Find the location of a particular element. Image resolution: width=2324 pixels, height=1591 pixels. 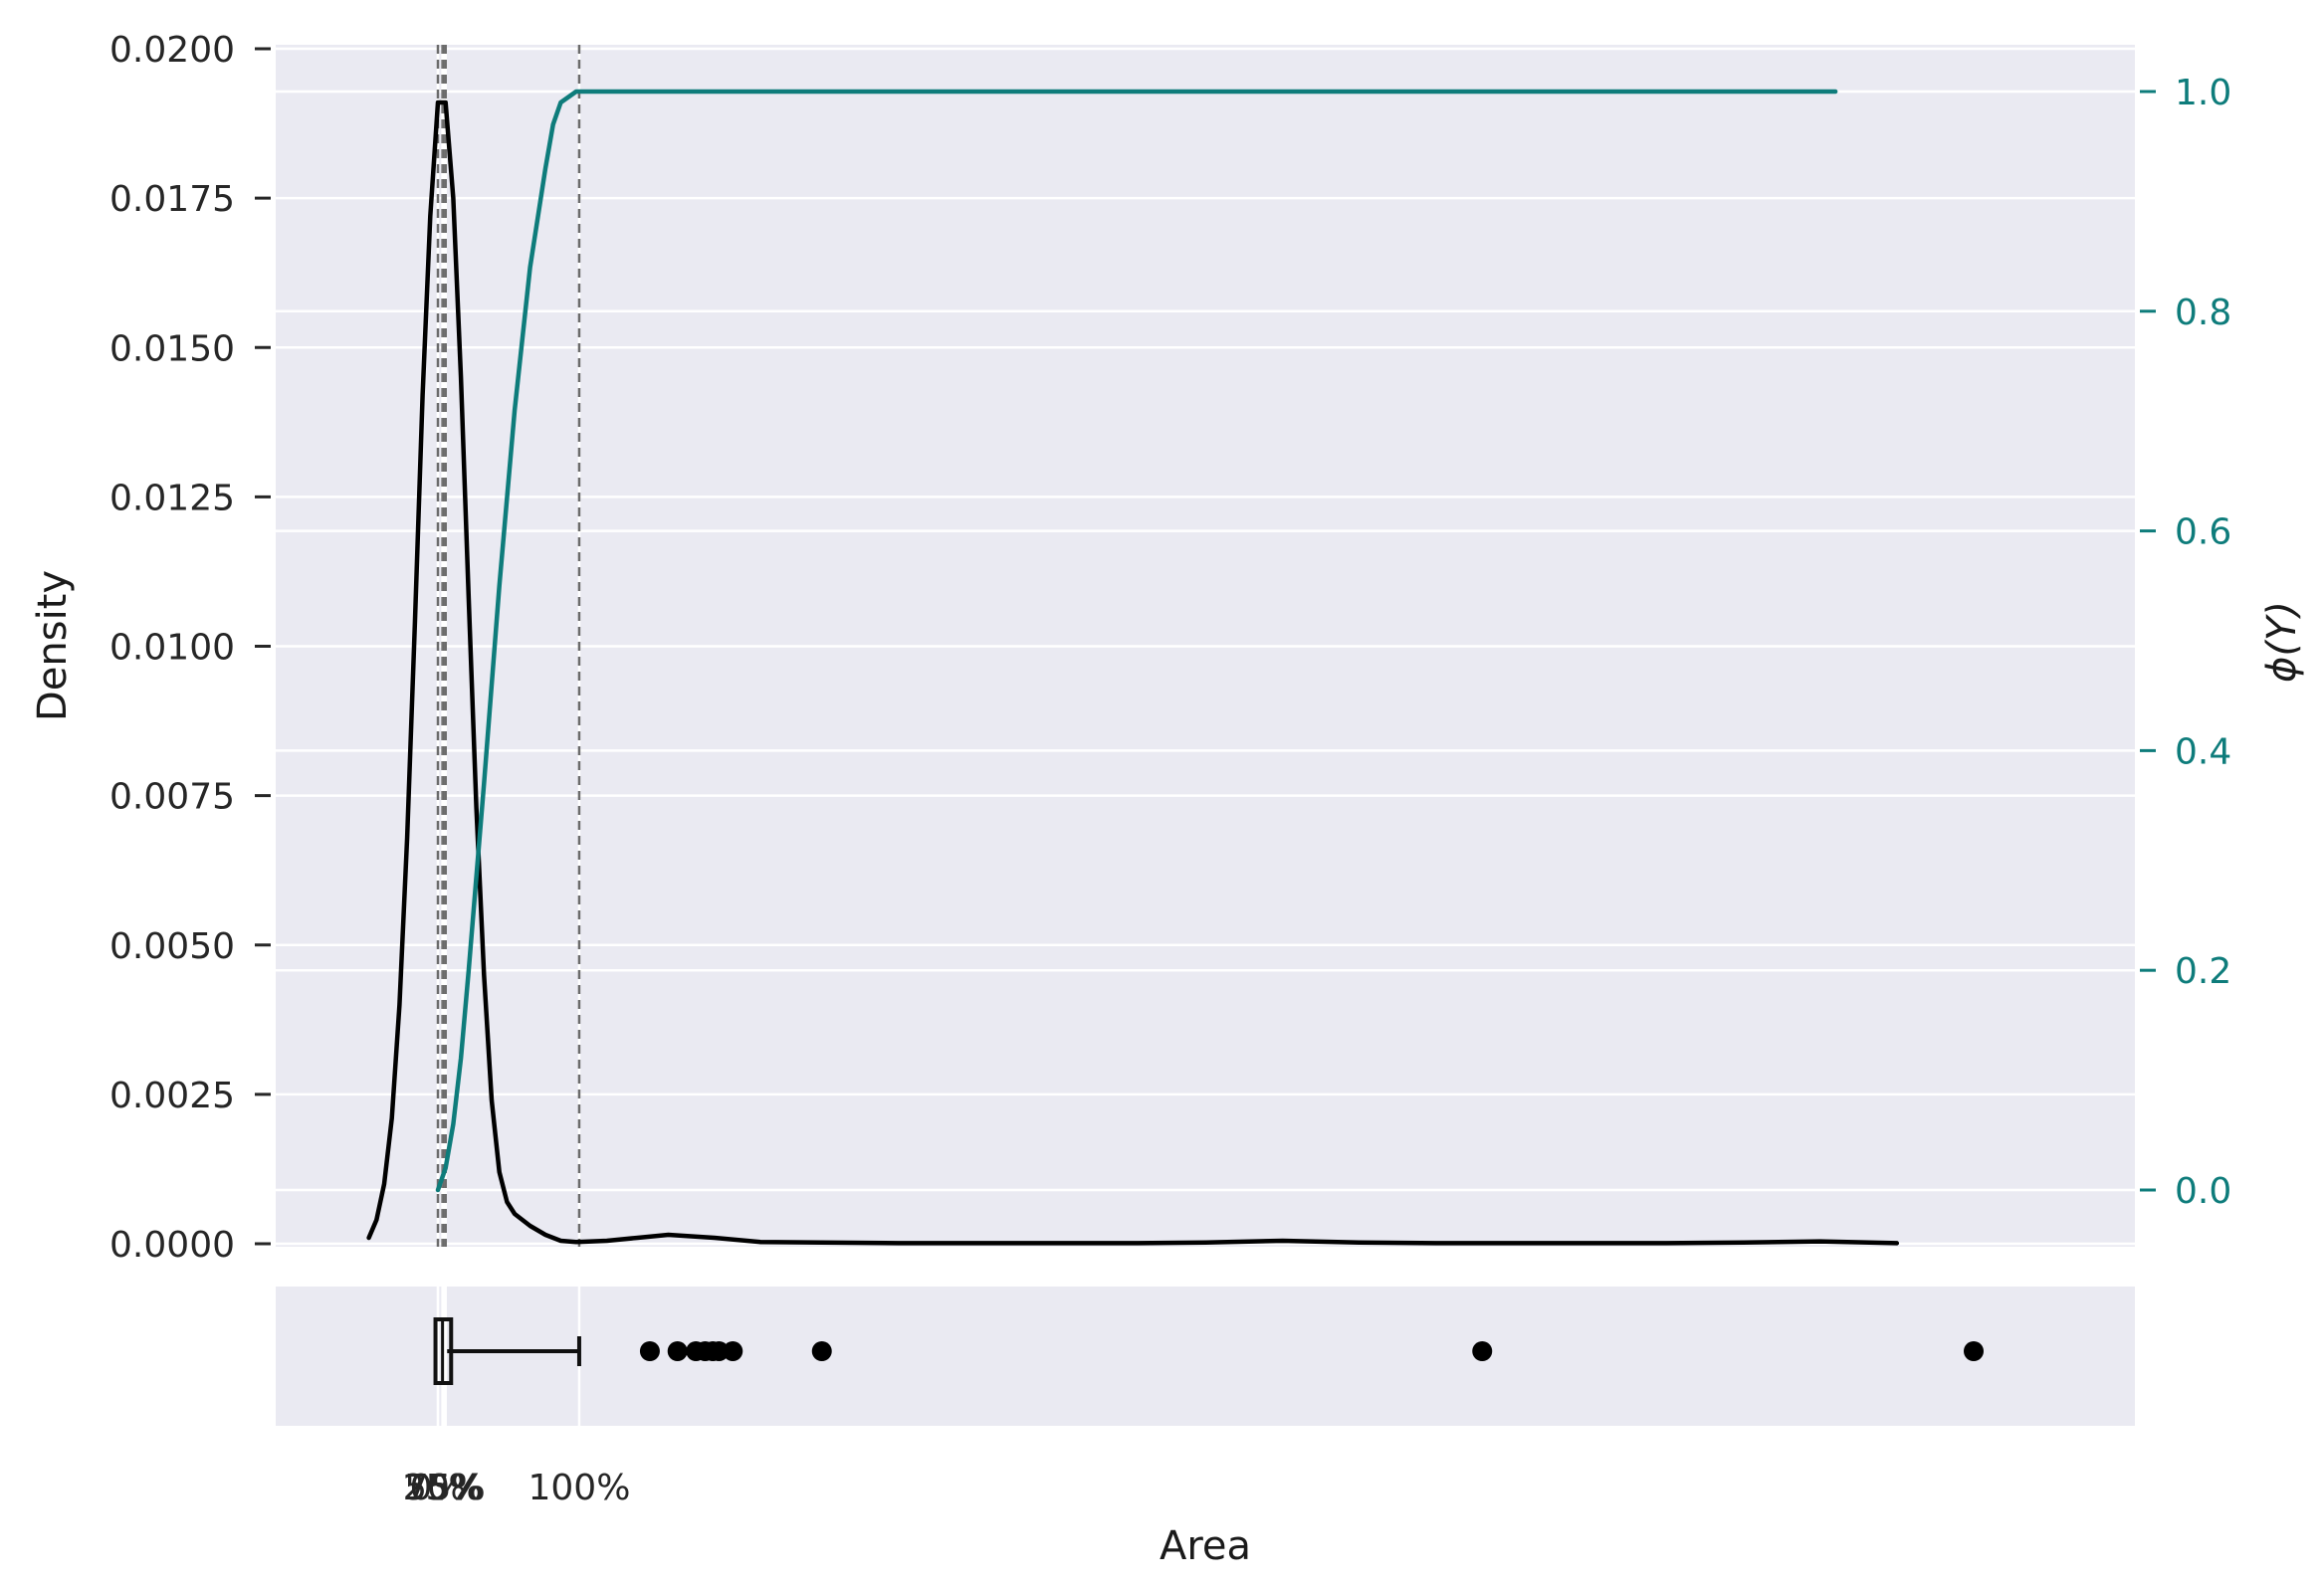

right-y-axis-label: ϕ(Y) is located at coordinates (2282, 642).